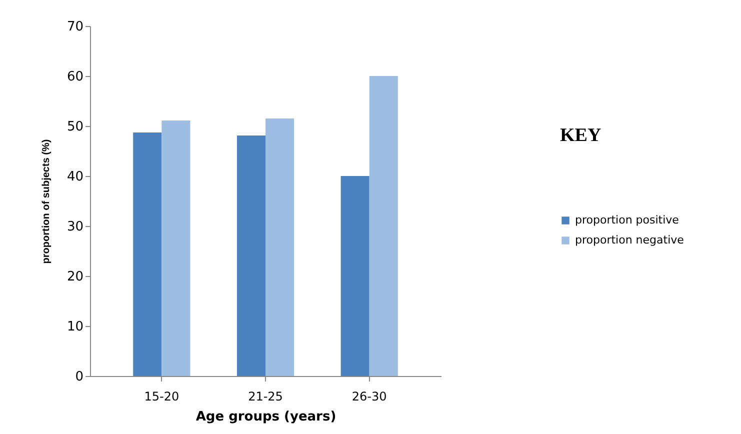 This screenshot has height=434, width=741. I want to click on x-tick-label: 15-20, so click(162, 397).